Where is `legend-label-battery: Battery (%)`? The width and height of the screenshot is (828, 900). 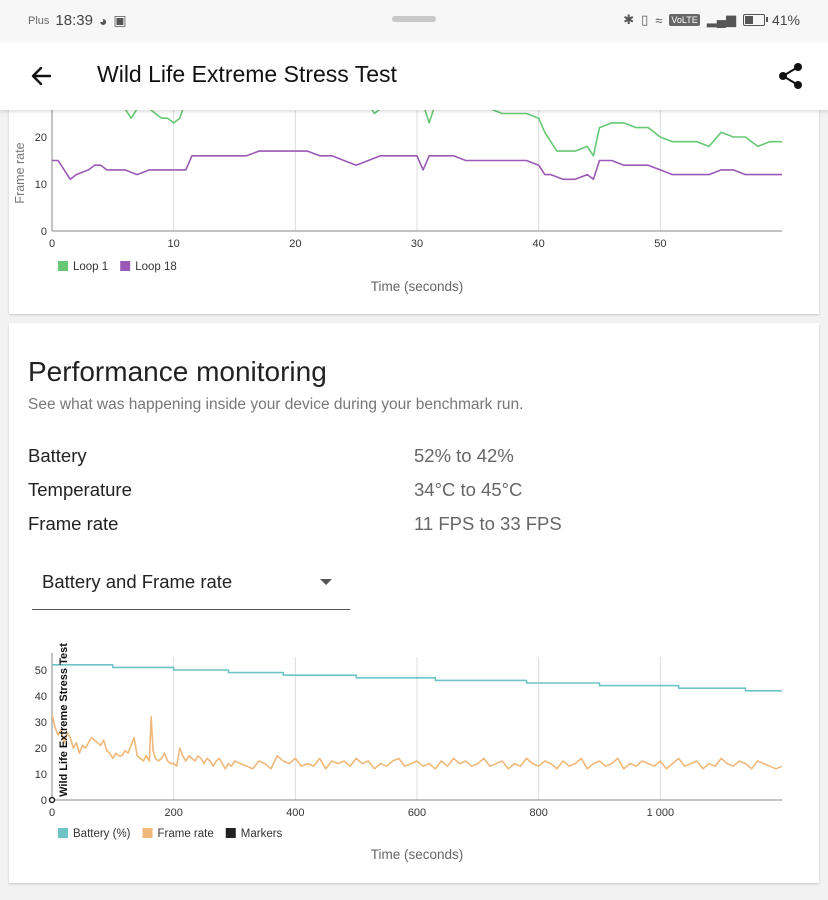
legend-label-battery: Battery (%) is located at coordinates (102, 834).